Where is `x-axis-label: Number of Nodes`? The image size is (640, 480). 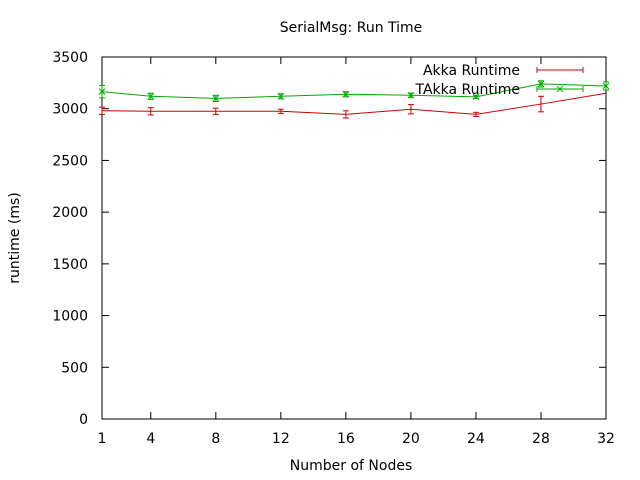 x-axis-label: Number of Nodes is located at coordinates (351, 466).